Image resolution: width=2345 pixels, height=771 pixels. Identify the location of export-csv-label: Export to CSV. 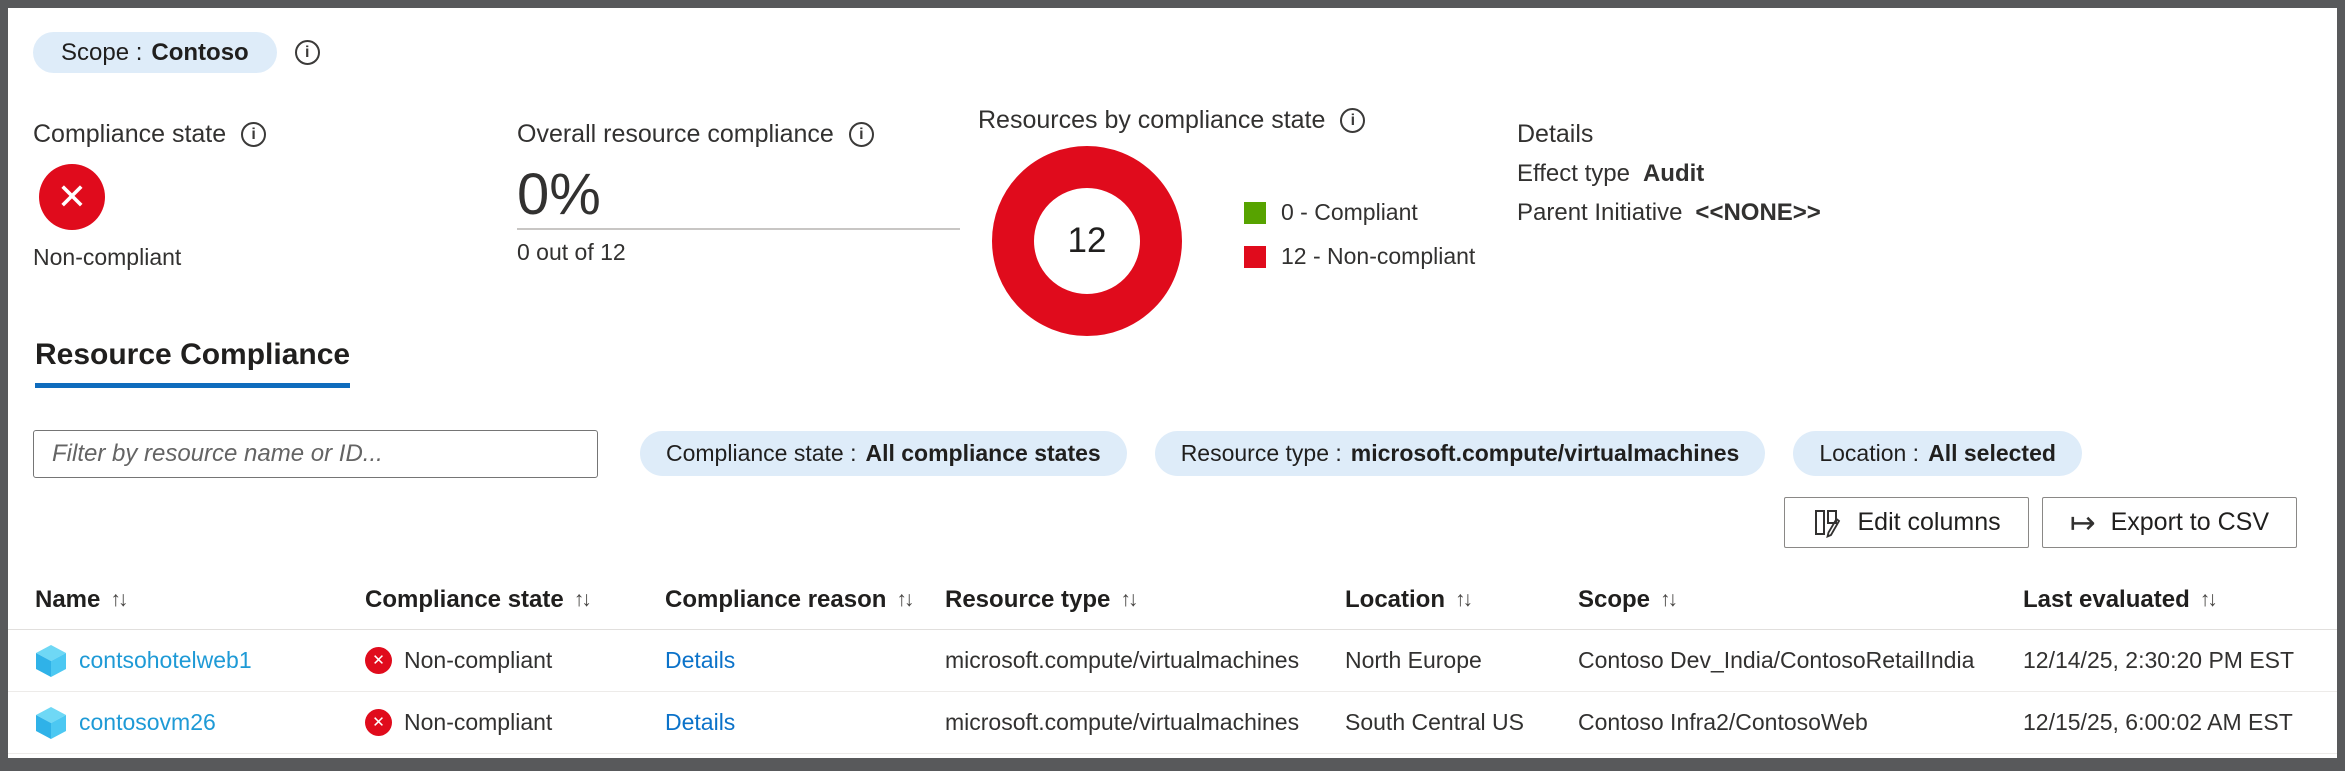
(2189, 522).